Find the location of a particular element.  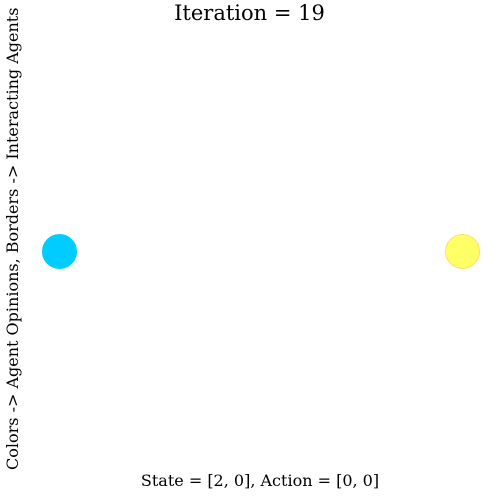

iteration-title: Iteration = 19 is located at coordinates (249, 13).